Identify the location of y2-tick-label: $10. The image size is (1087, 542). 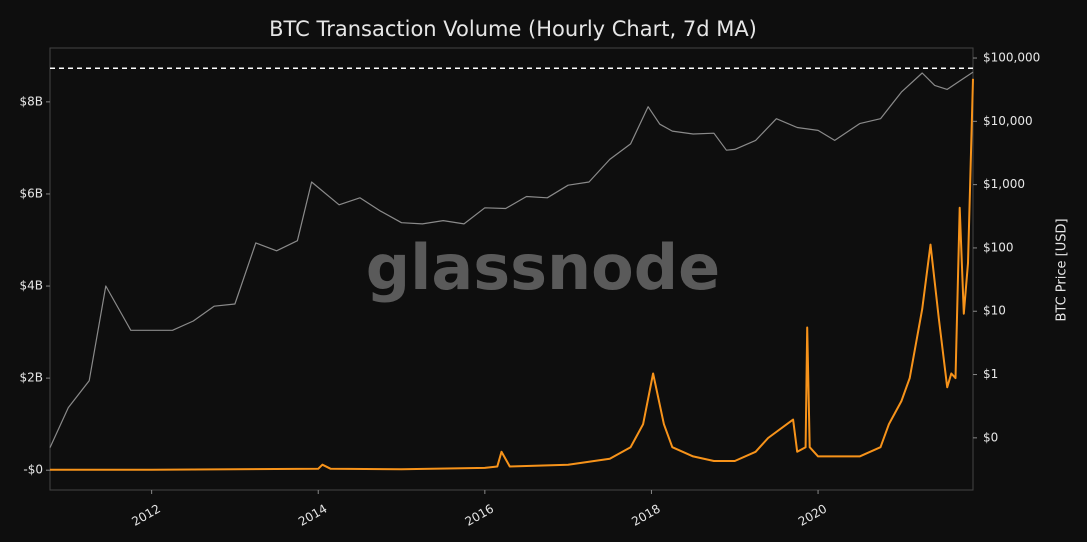
(994, 311).